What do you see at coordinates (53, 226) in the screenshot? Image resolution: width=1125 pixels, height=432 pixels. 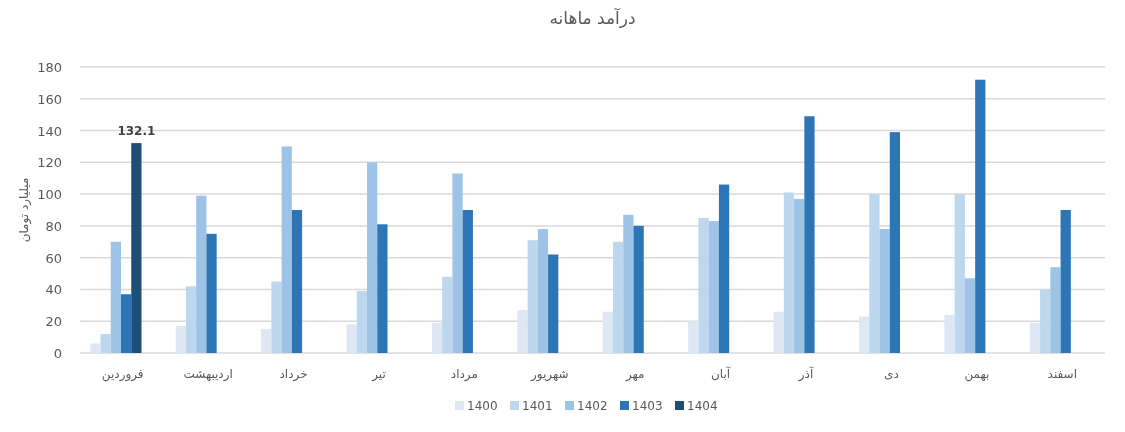 I see `y-tick-label: 80` at bounding box center [53, 226].